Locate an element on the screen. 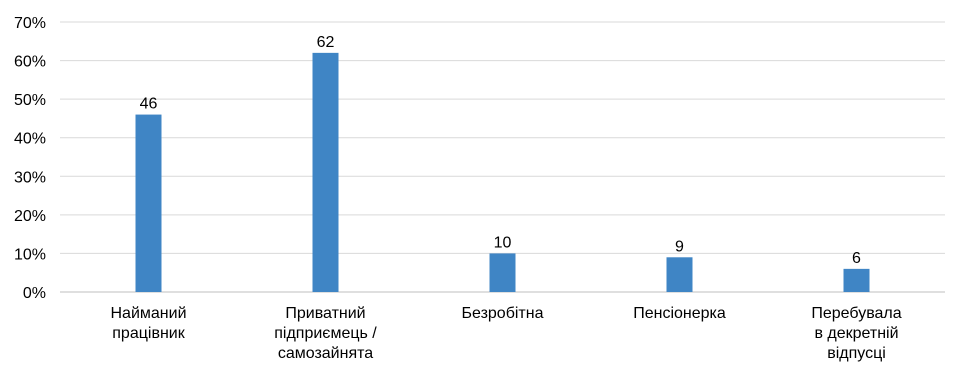 This screenshot has height=366, width=953. data-label: 62 is located at coordinates (326, 42).